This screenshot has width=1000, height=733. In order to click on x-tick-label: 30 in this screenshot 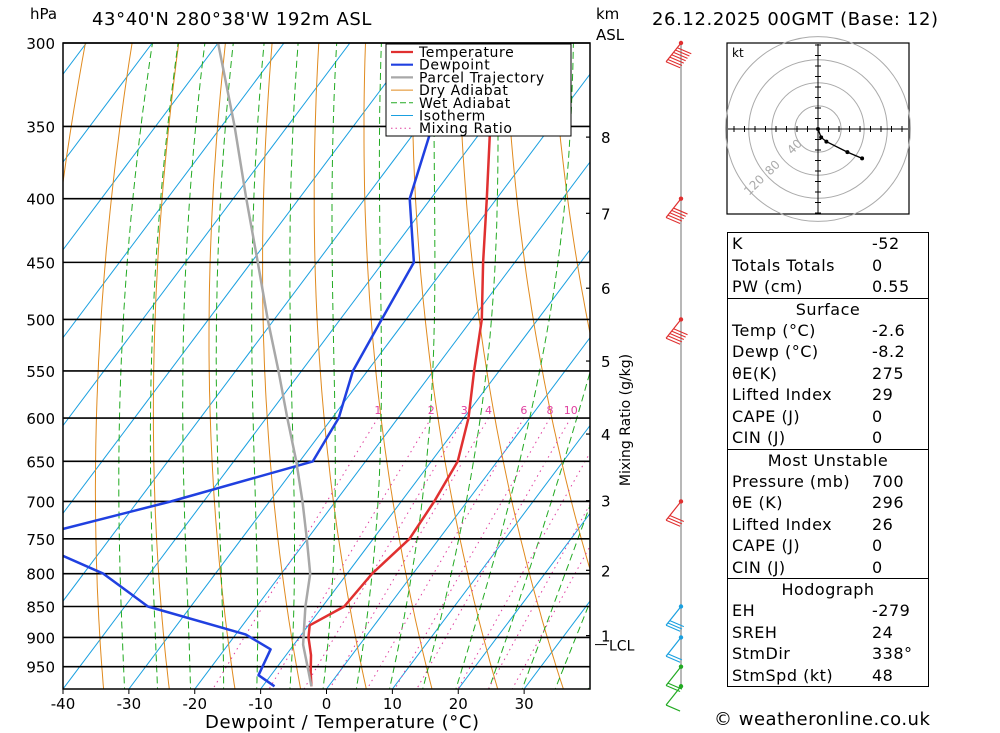, I will do `click(524, 704)`.